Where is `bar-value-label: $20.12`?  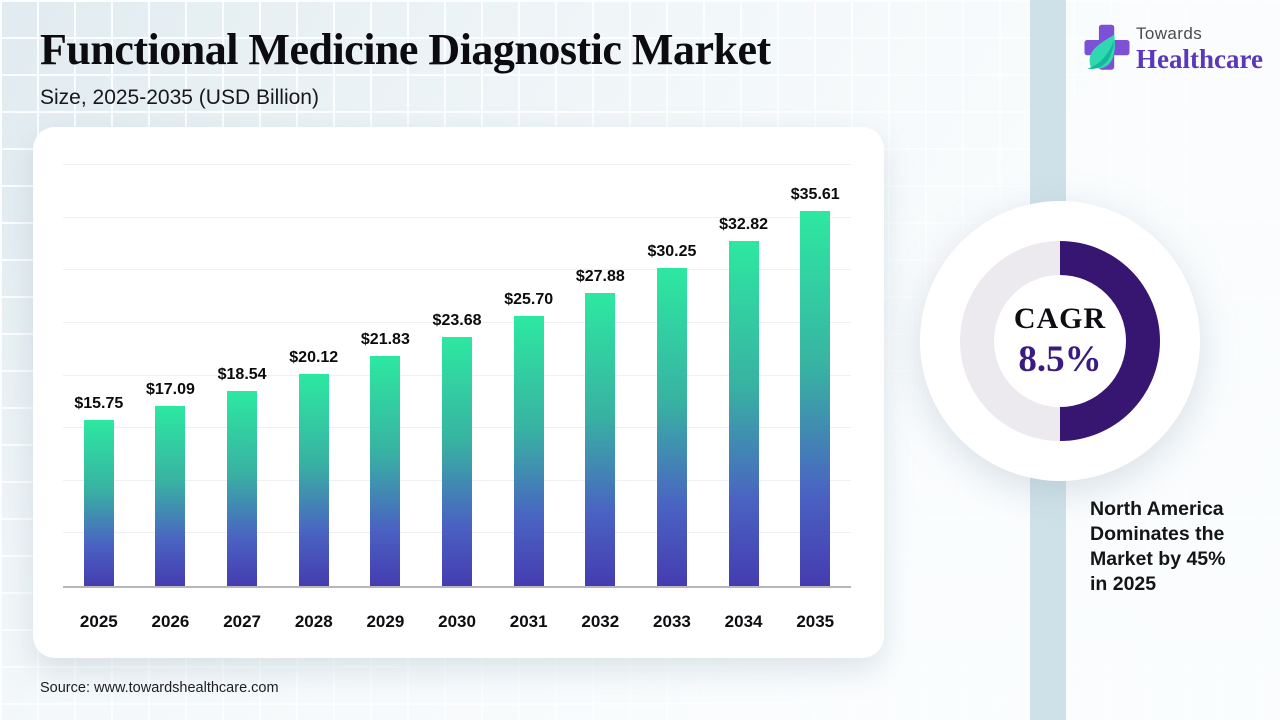 bar-value-label: $20.12 is located at coordinates (314, 358).